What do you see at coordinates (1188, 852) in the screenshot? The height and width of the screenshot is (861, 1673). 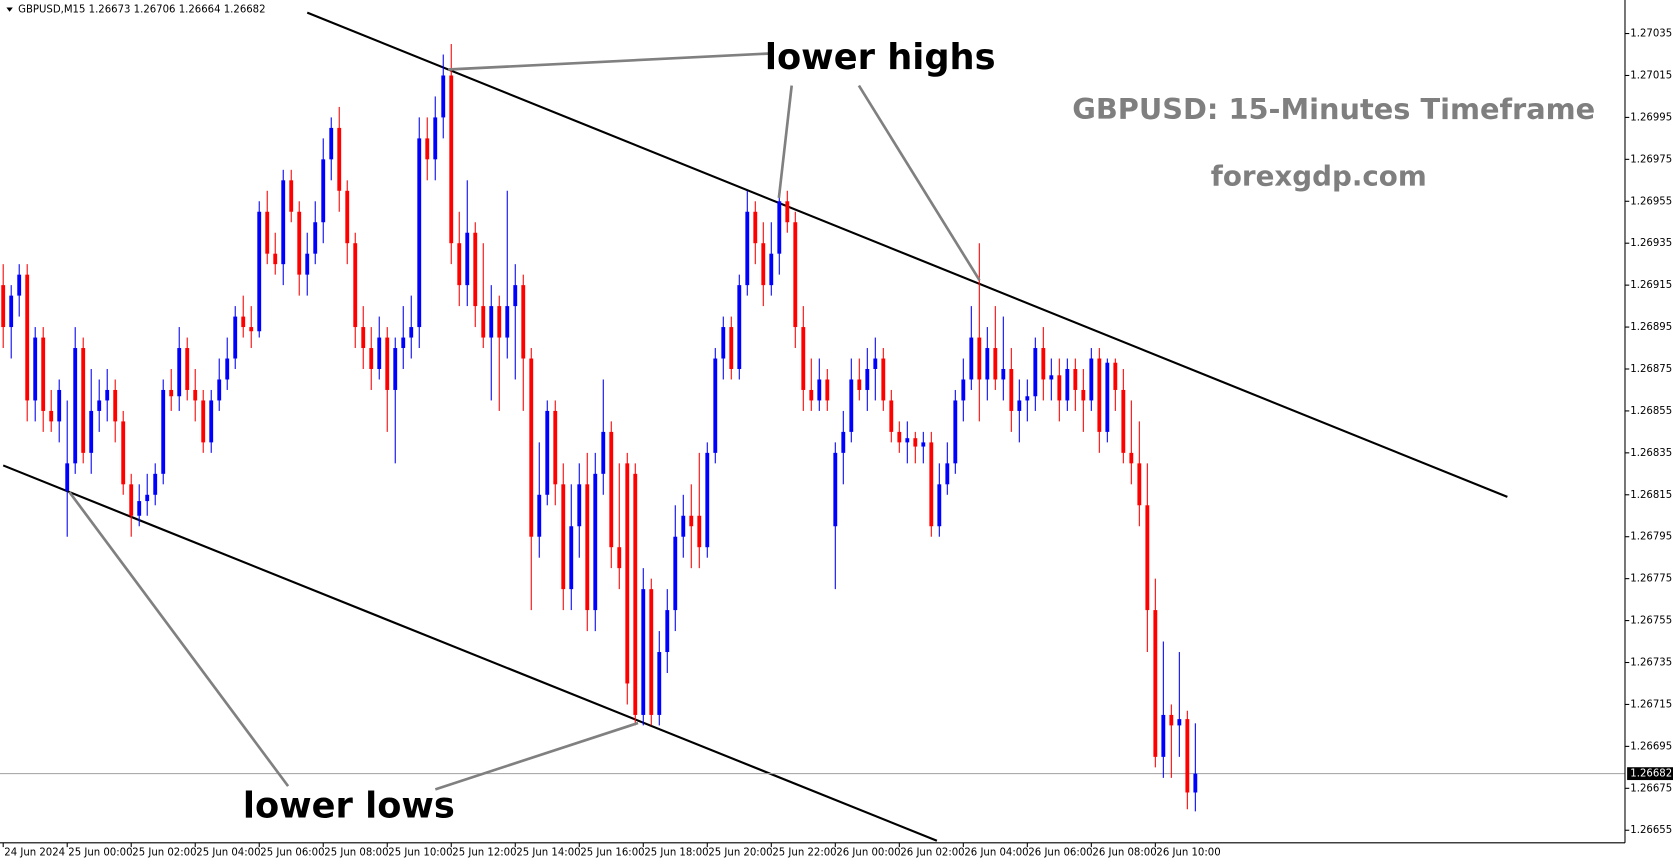 I see `x-tick-label: 26 Jun 10:00` at bounding box center [1188, 852].